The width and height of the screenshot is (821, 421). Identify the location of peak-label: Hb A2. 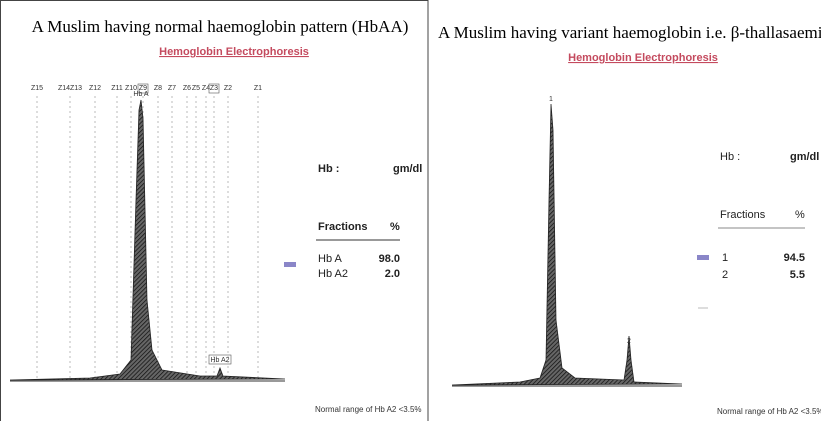
(219, 360).